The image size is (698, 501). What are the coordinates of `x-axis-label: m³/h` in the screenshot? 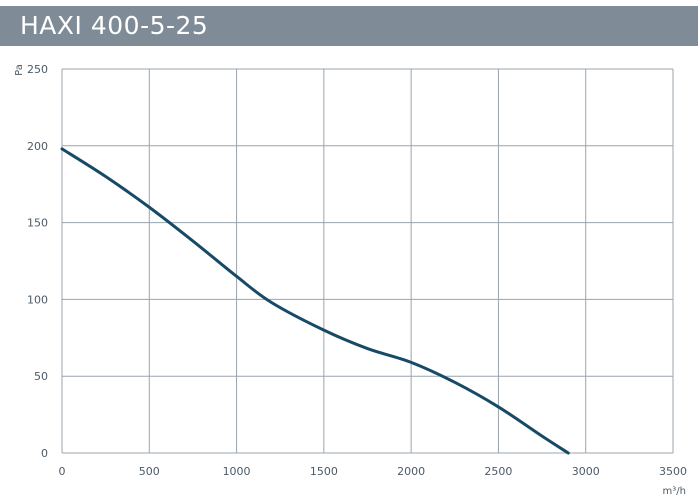 It's located at (674, 491).